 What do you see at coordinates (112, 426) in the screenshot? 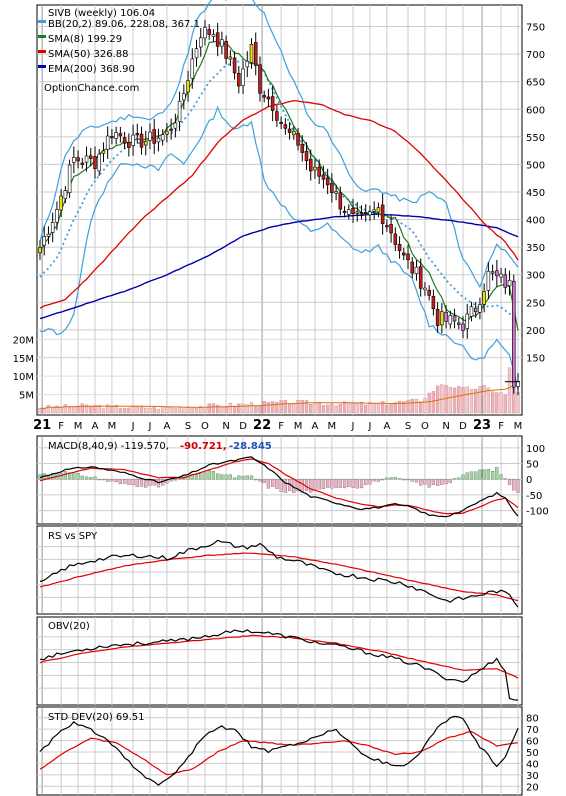
I see `x-tick-label-4: M` at bounding box center [112, 426].